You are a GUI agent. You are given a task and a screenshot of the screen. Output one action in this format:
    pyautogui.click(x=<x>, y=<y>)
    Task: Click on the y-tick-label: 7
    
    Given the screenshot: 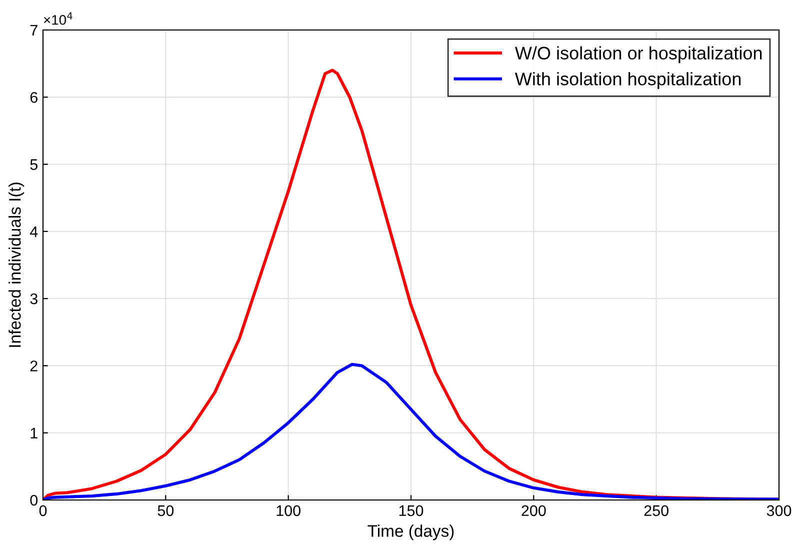 What is the action you would take?
    pyautogui.click(x=34, y=30)
    